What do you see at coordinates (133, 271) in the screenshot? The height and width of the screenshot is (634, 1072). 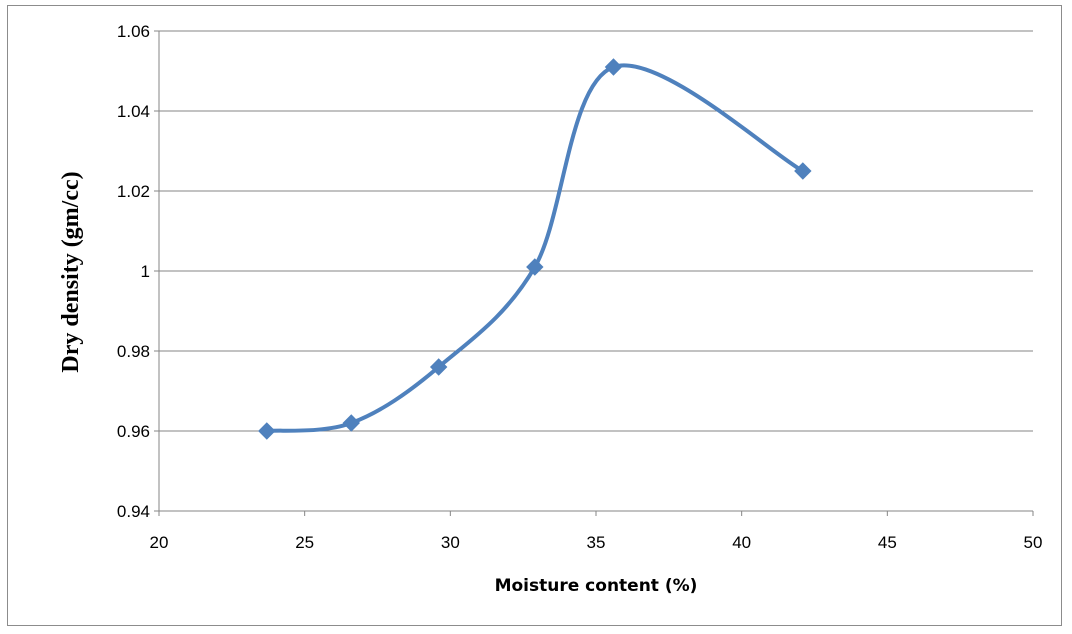 I see `y-tick-labels: 0.94 0.96 0.98 1 1.02 1.04 1.06` at bounding box center [133, 271].